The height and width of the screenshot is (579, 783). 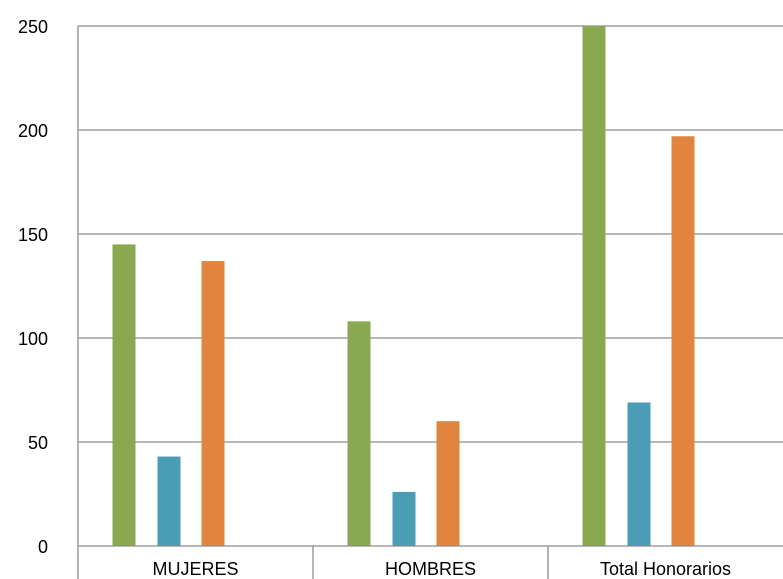 I want to click on y-tick-label: 250, so click(x=33, y=27).